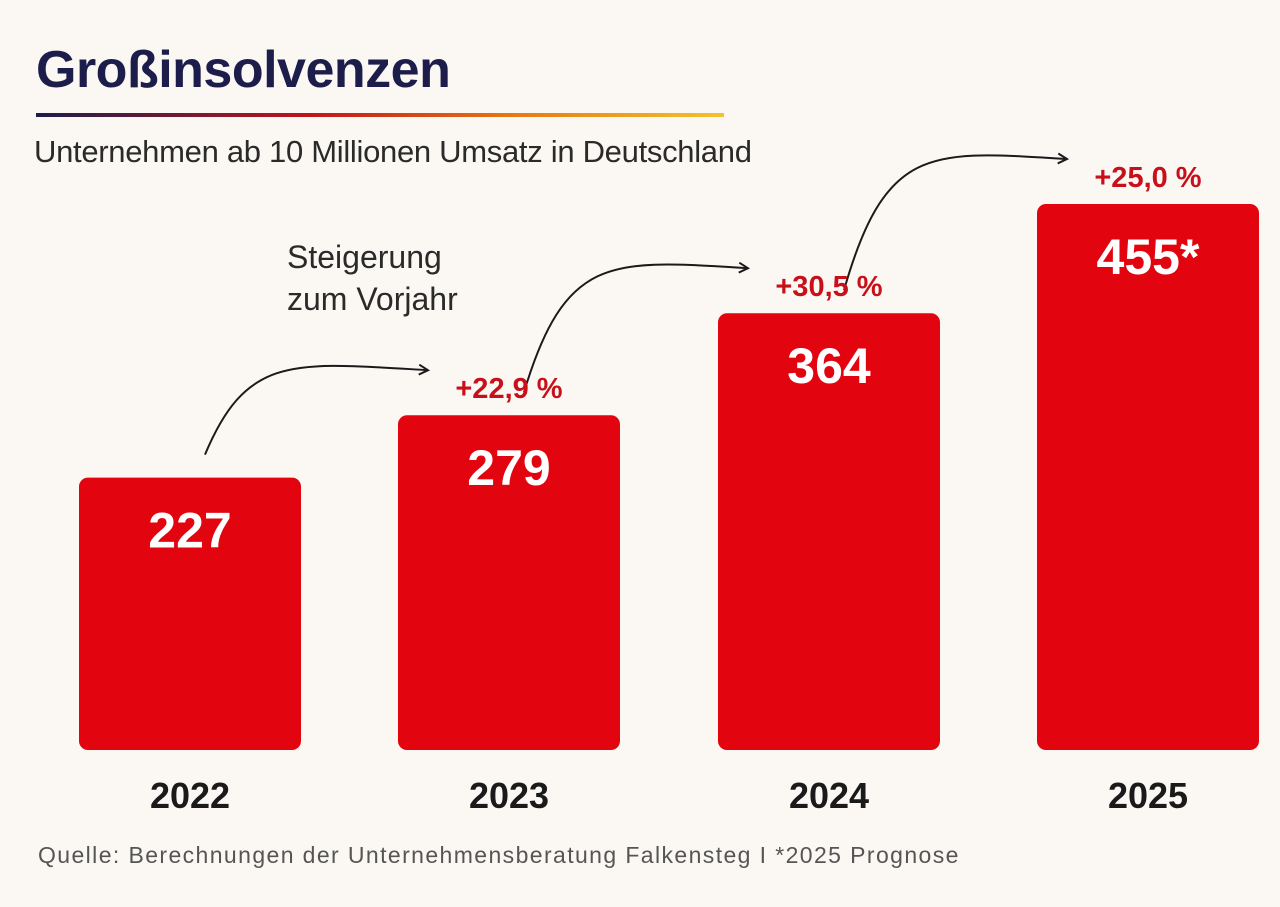 The height and width of the screenshot is (907, 1280). I want to click on growth-arrow-2025, so click(955, 223).